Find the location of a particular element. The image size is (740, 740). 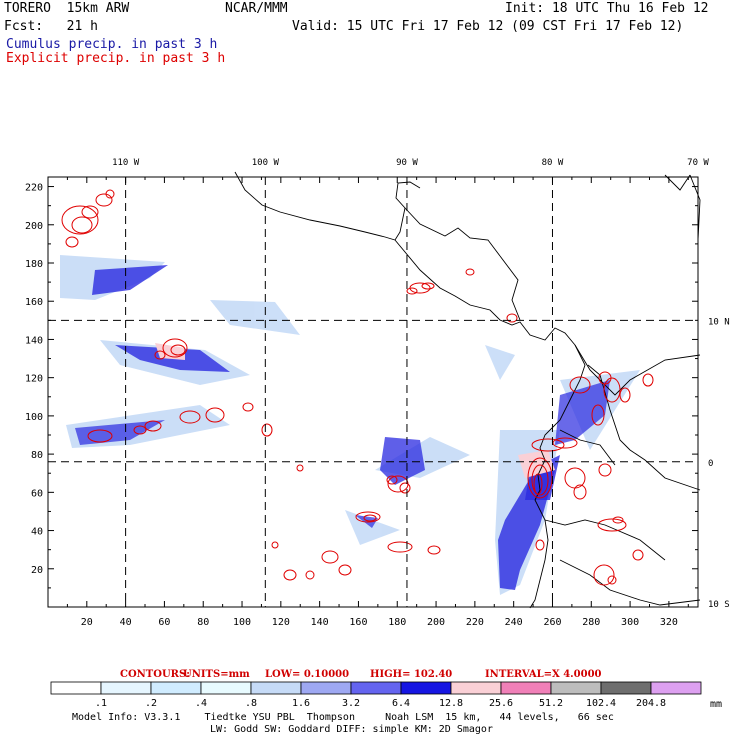

colorbar: .1 .2 .4 .8 1.6 3.2 6.4 12.8 25.6 51.2 102.4 204.8 is located at coordinates (376, 695).